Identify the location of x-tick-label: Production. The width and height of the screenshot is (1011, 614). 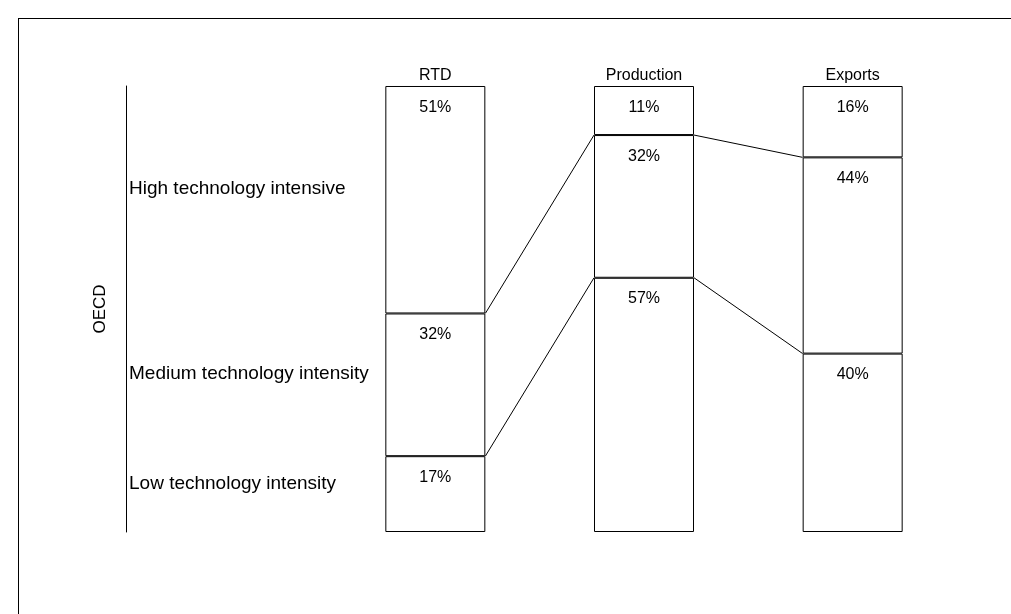
(644, 74).